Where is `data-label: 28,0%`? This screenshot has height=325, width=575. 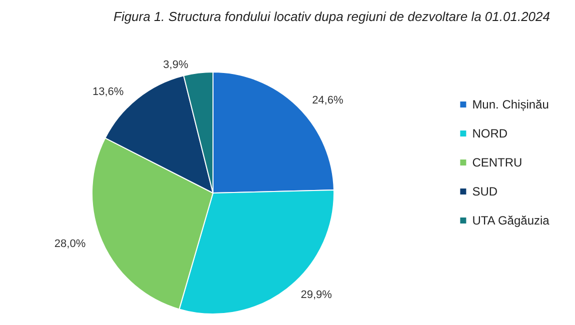 data-label: 28,0% is located at coordinates (70, 244).